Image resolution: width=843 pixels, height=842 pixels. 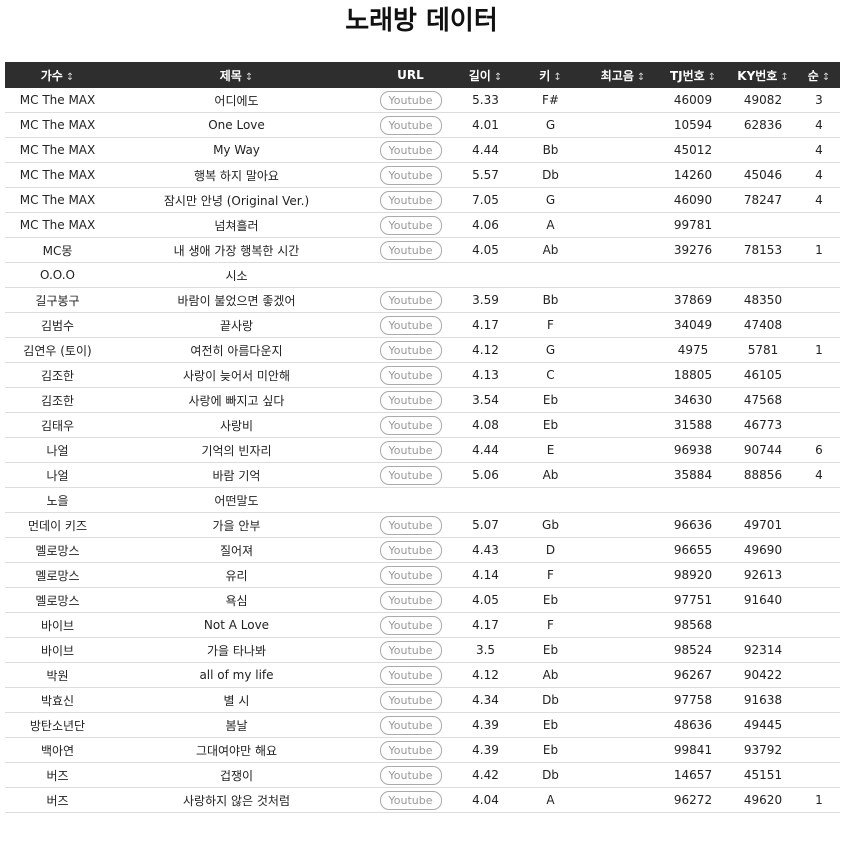 What do you see at coordinates (693, 750) in the screenshot?
I see `tj-number-cell: 99841` at bounding box center [693, 750].